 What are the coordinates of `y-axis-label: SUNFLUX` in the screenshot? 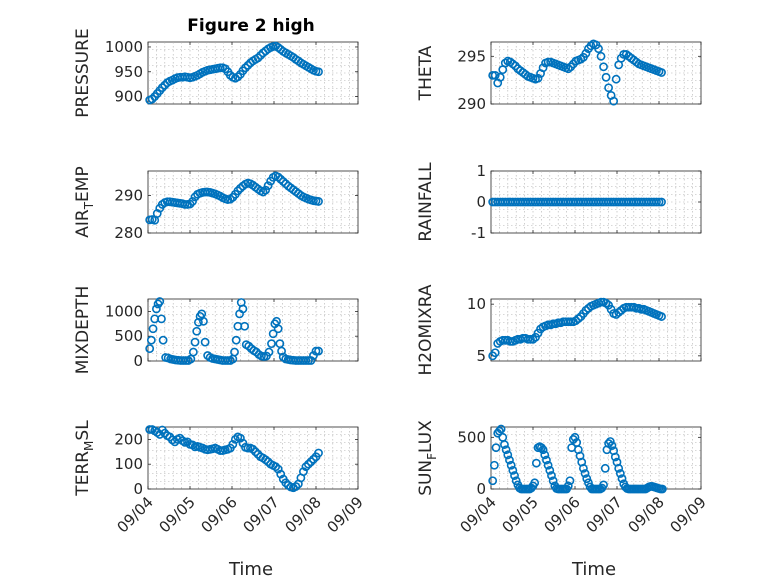 It's located at (427, 458).